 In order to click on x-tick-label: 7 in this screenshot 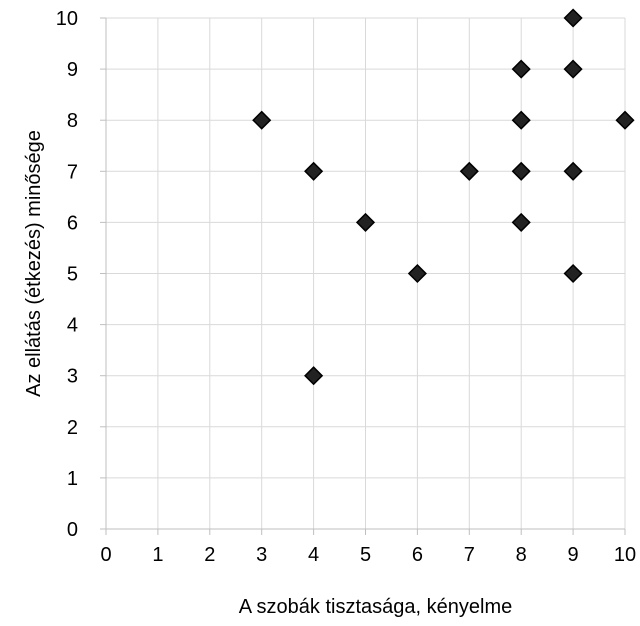, I will do `click(469, 555)`.